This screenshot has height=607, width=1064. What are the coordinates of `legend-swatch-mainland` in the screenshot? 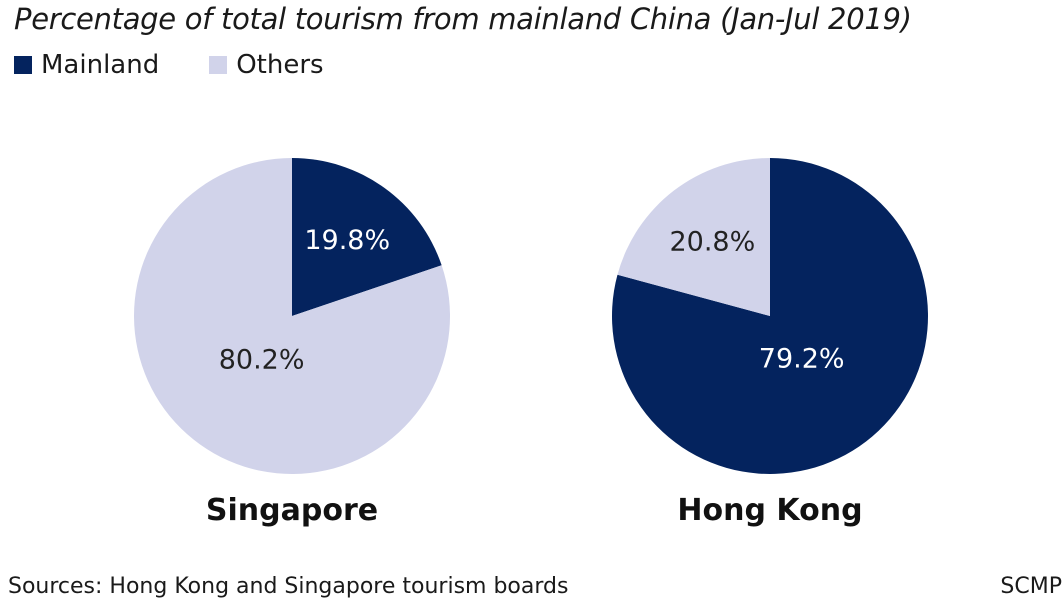 It's located at (23, 65).